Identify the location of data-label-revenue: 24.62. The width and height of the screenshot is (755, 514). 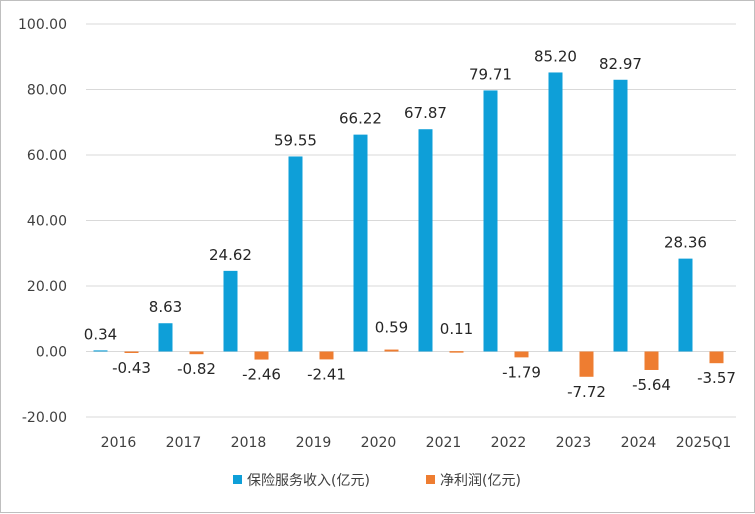
(230, 255).